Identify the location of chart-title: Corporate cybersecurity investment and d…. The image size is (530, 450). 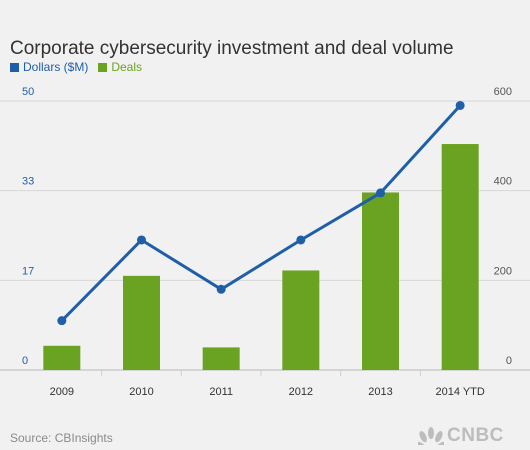
(232, 48).